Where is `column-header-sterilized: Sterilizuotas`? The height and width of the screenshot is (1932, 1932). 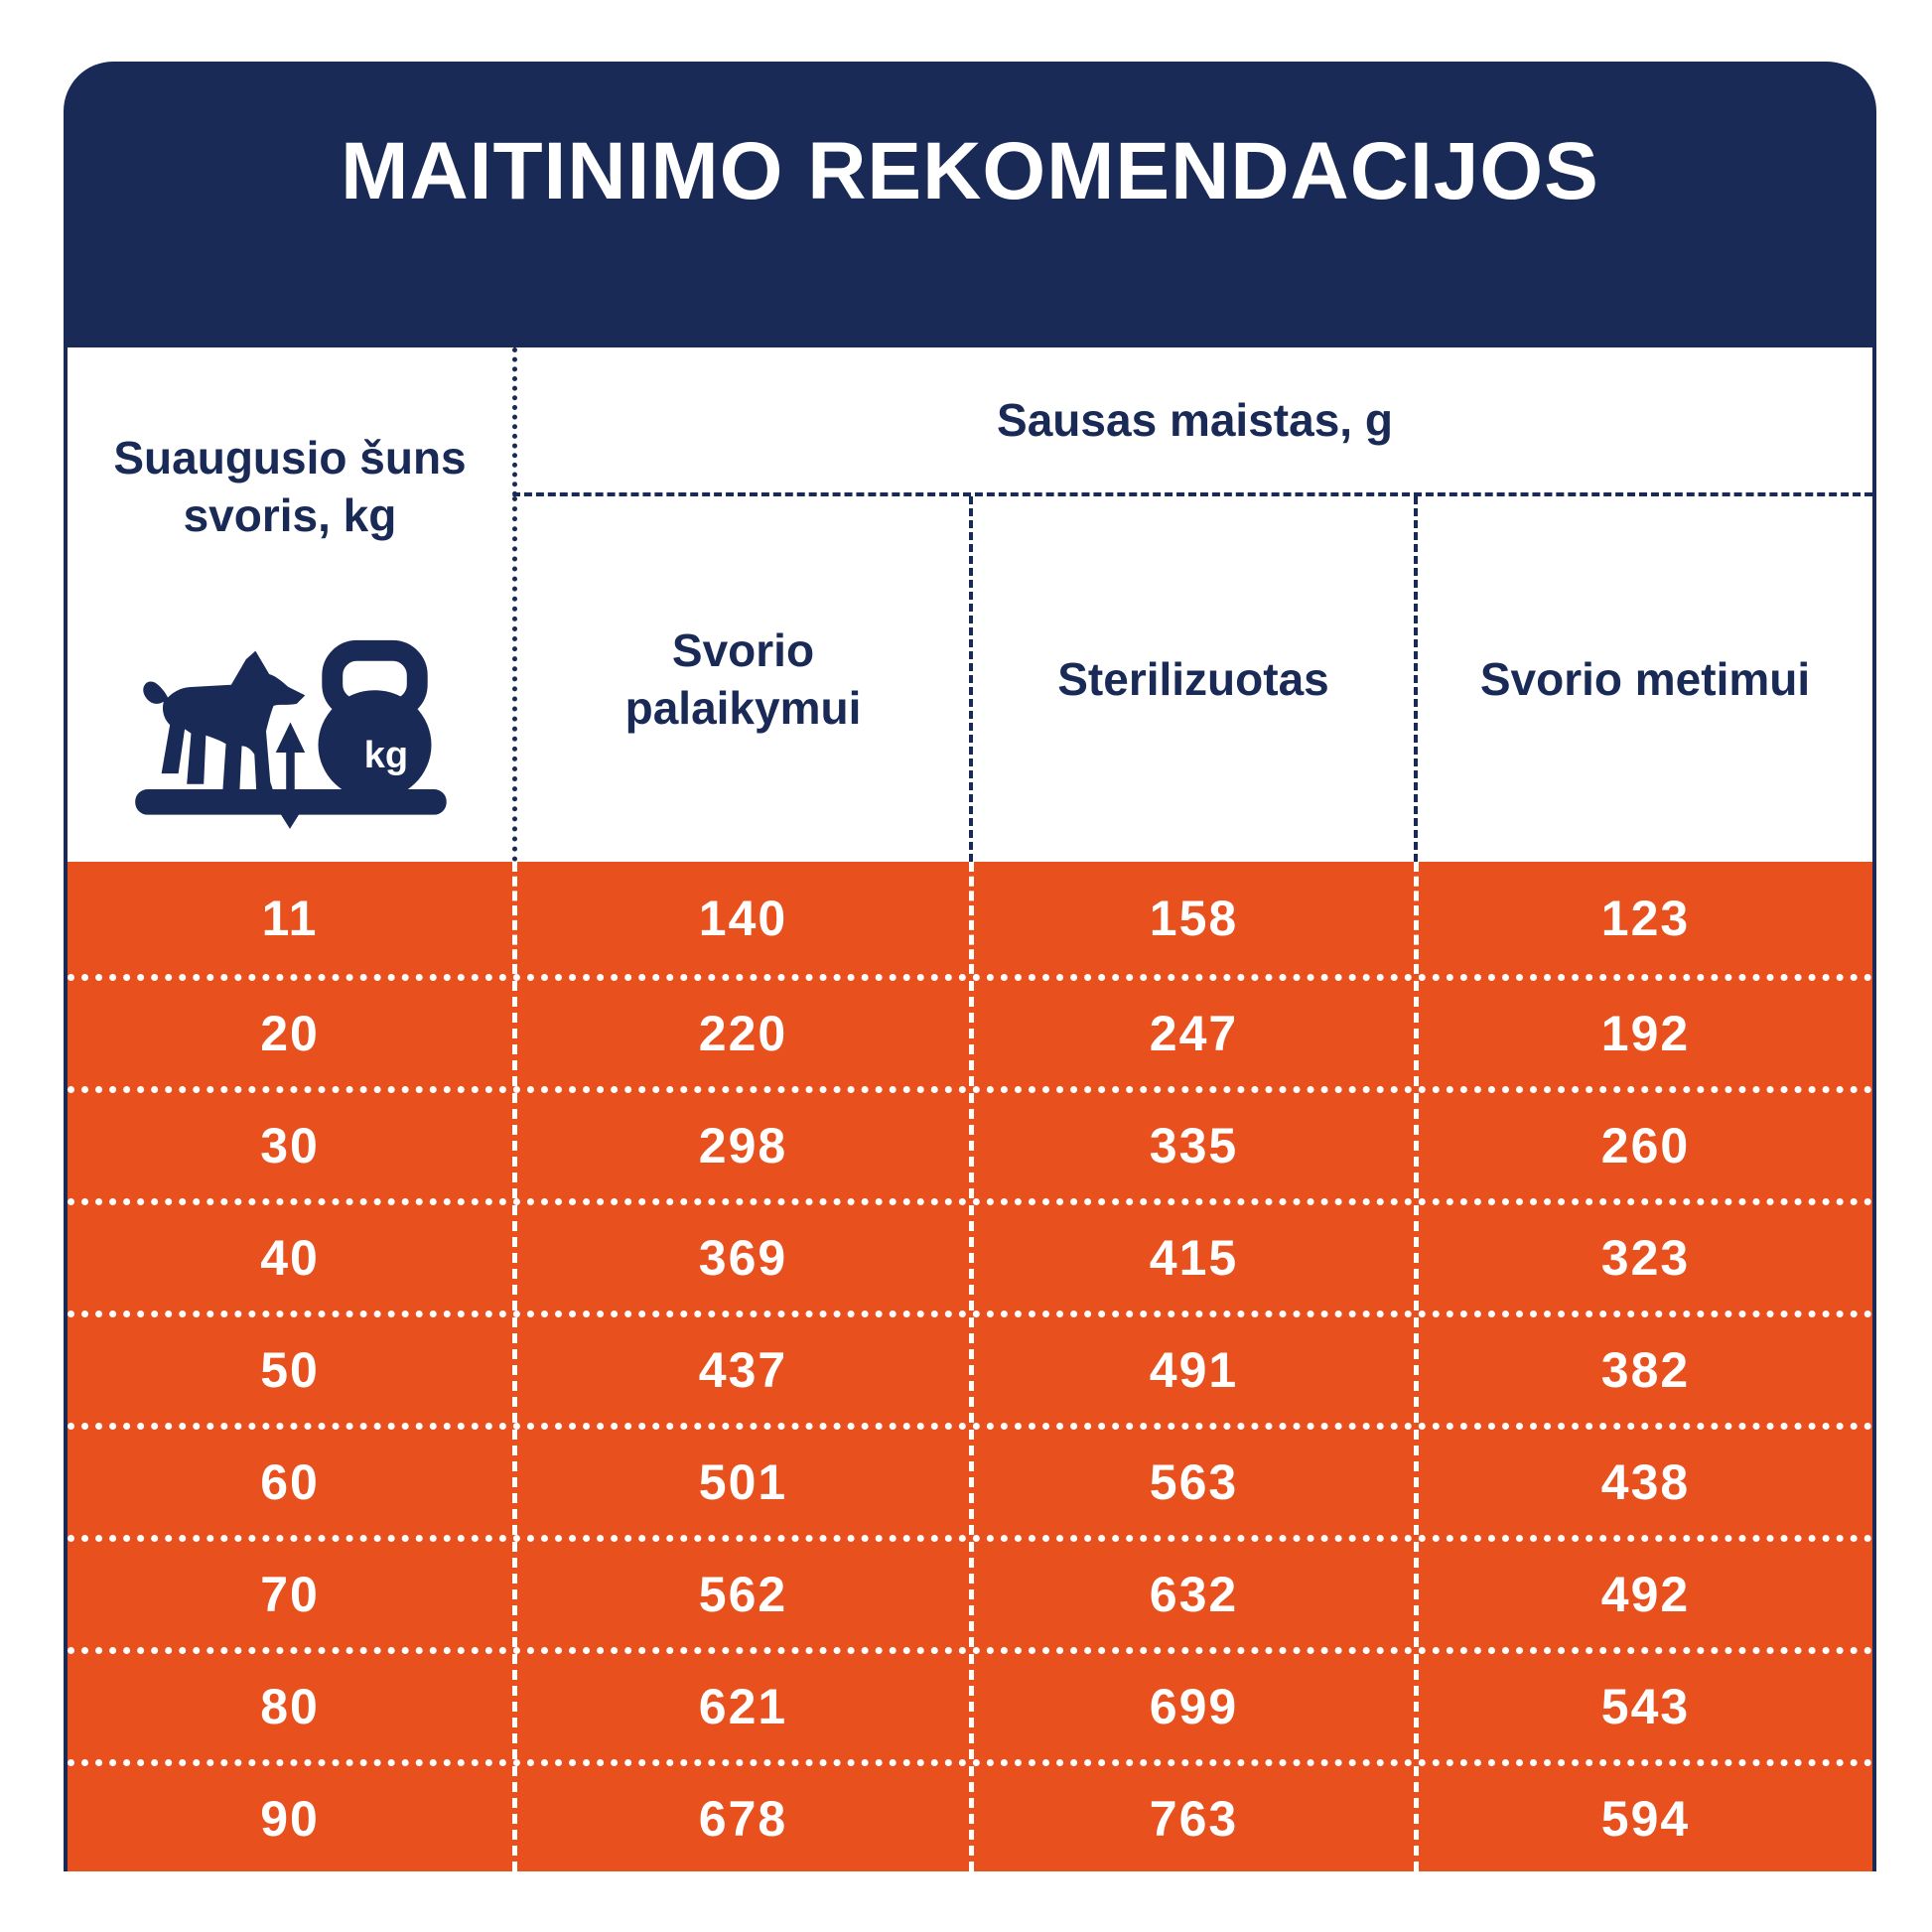
column-header-sterilized: Sterilizuotas is located at coordinates (1191, 679).